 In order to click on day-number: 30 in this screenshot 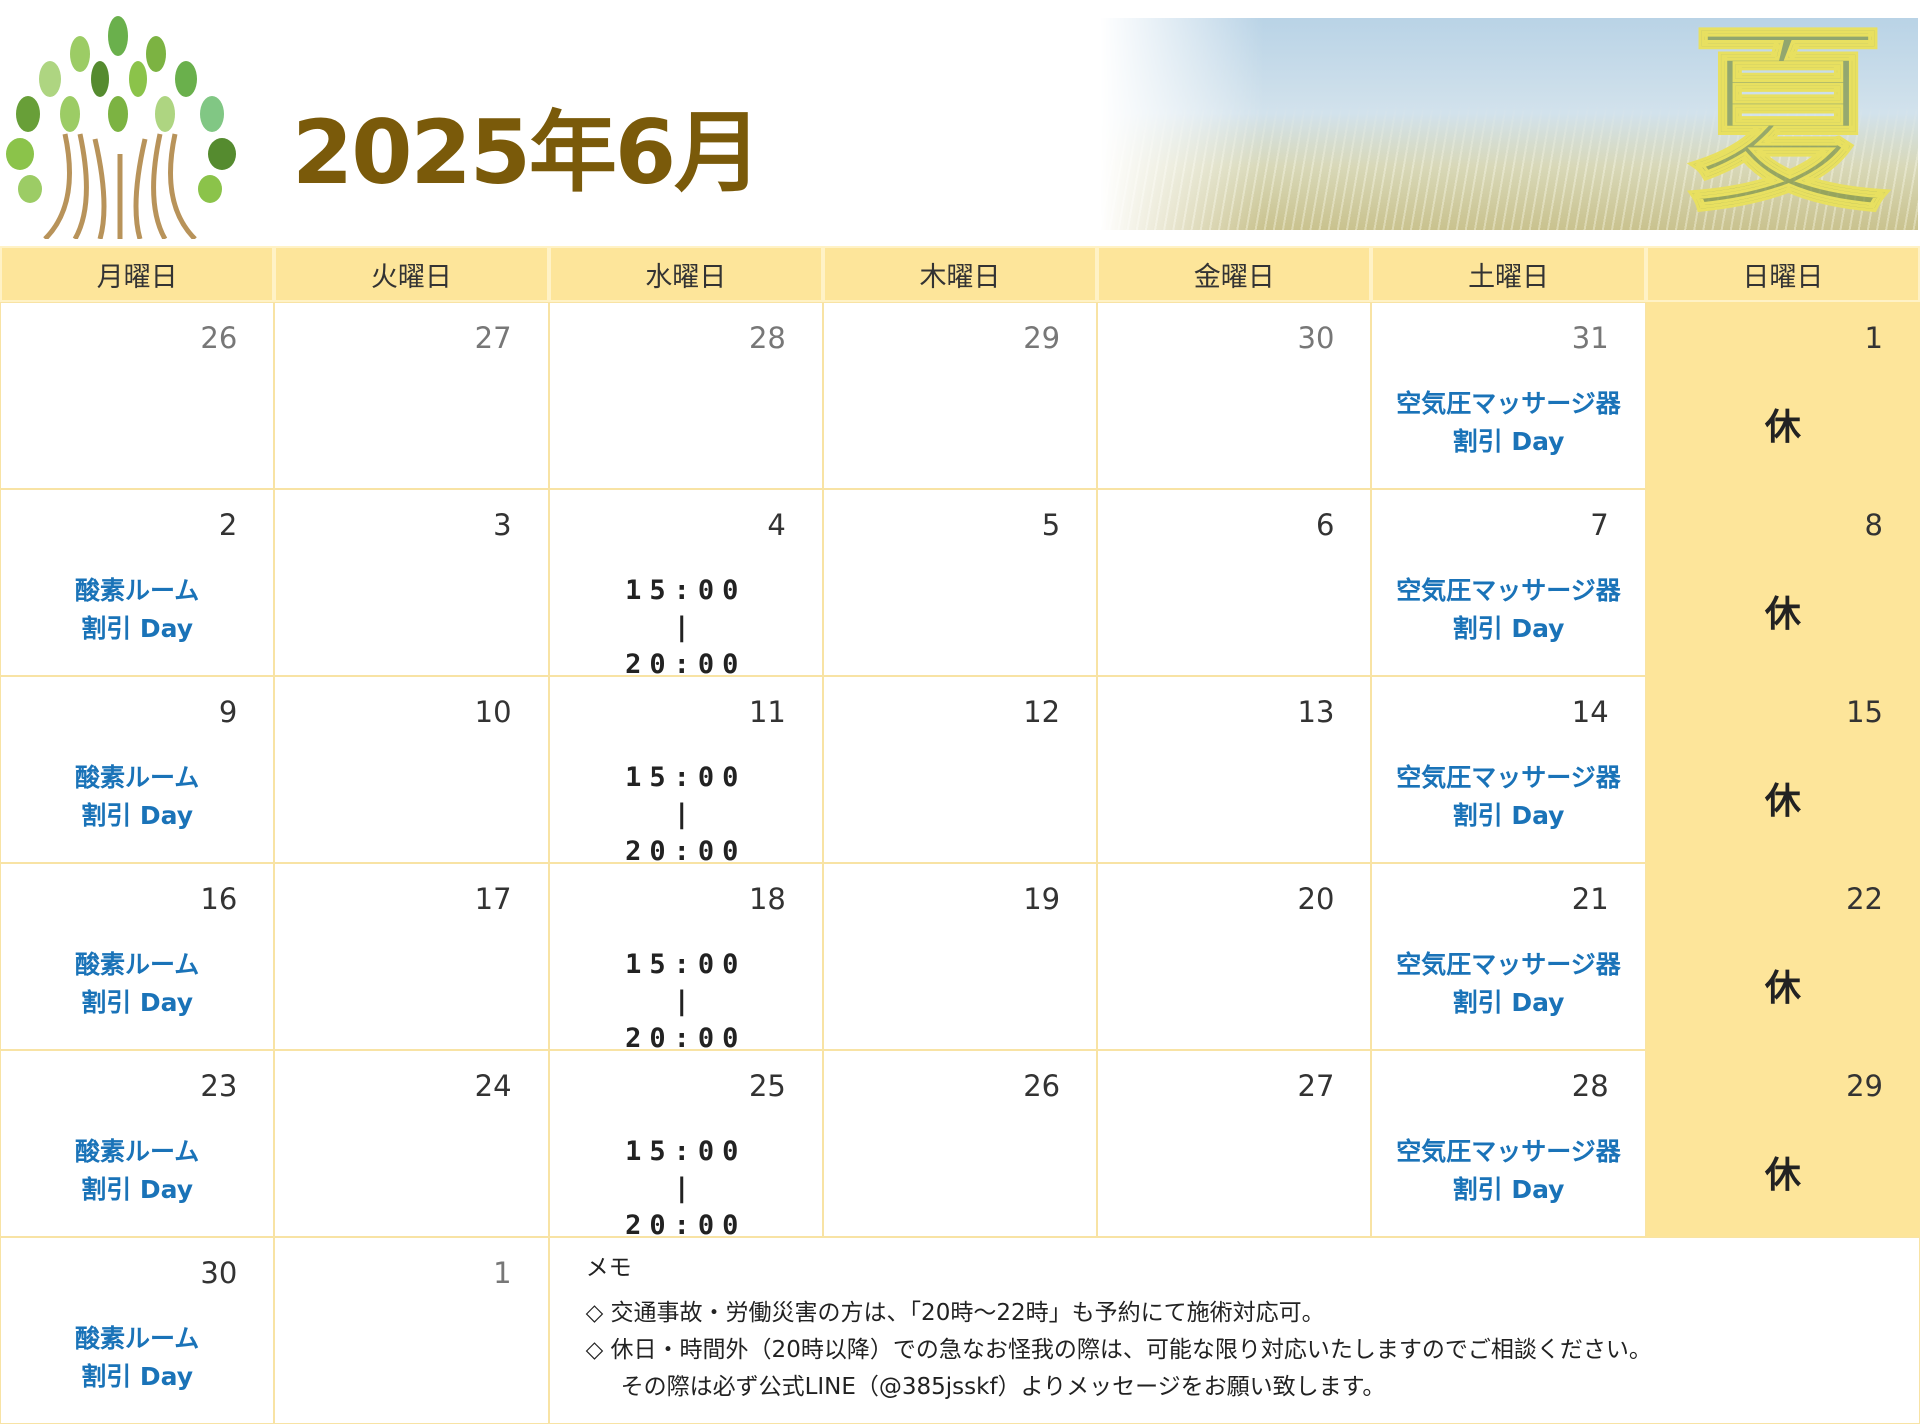, I will do `click(219, 1273)`.